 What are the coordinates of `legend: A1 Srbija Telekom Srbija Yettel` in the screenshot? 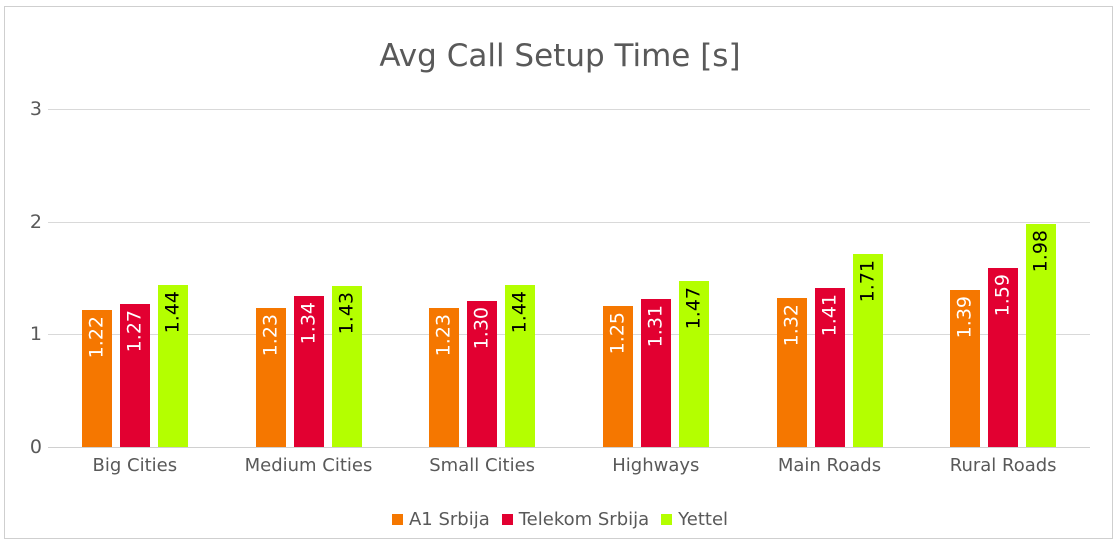 It's located at (560, 519).